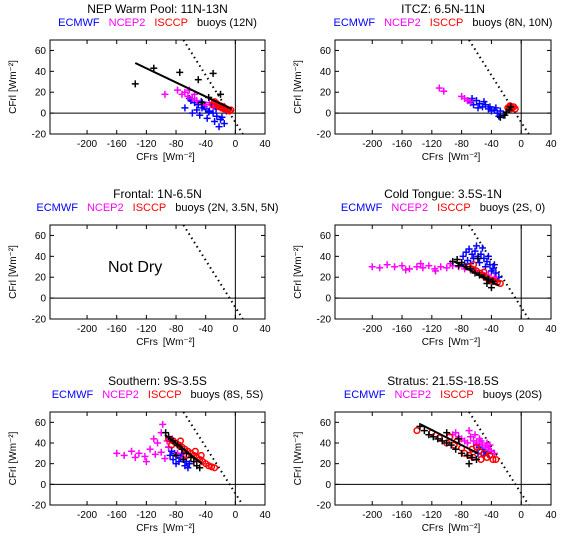 This screenshot has height=544, width=574. Describe the element at coordinates (433, 342) in the screenshot. I see `x-axis-label-name: CFrs` at that location.